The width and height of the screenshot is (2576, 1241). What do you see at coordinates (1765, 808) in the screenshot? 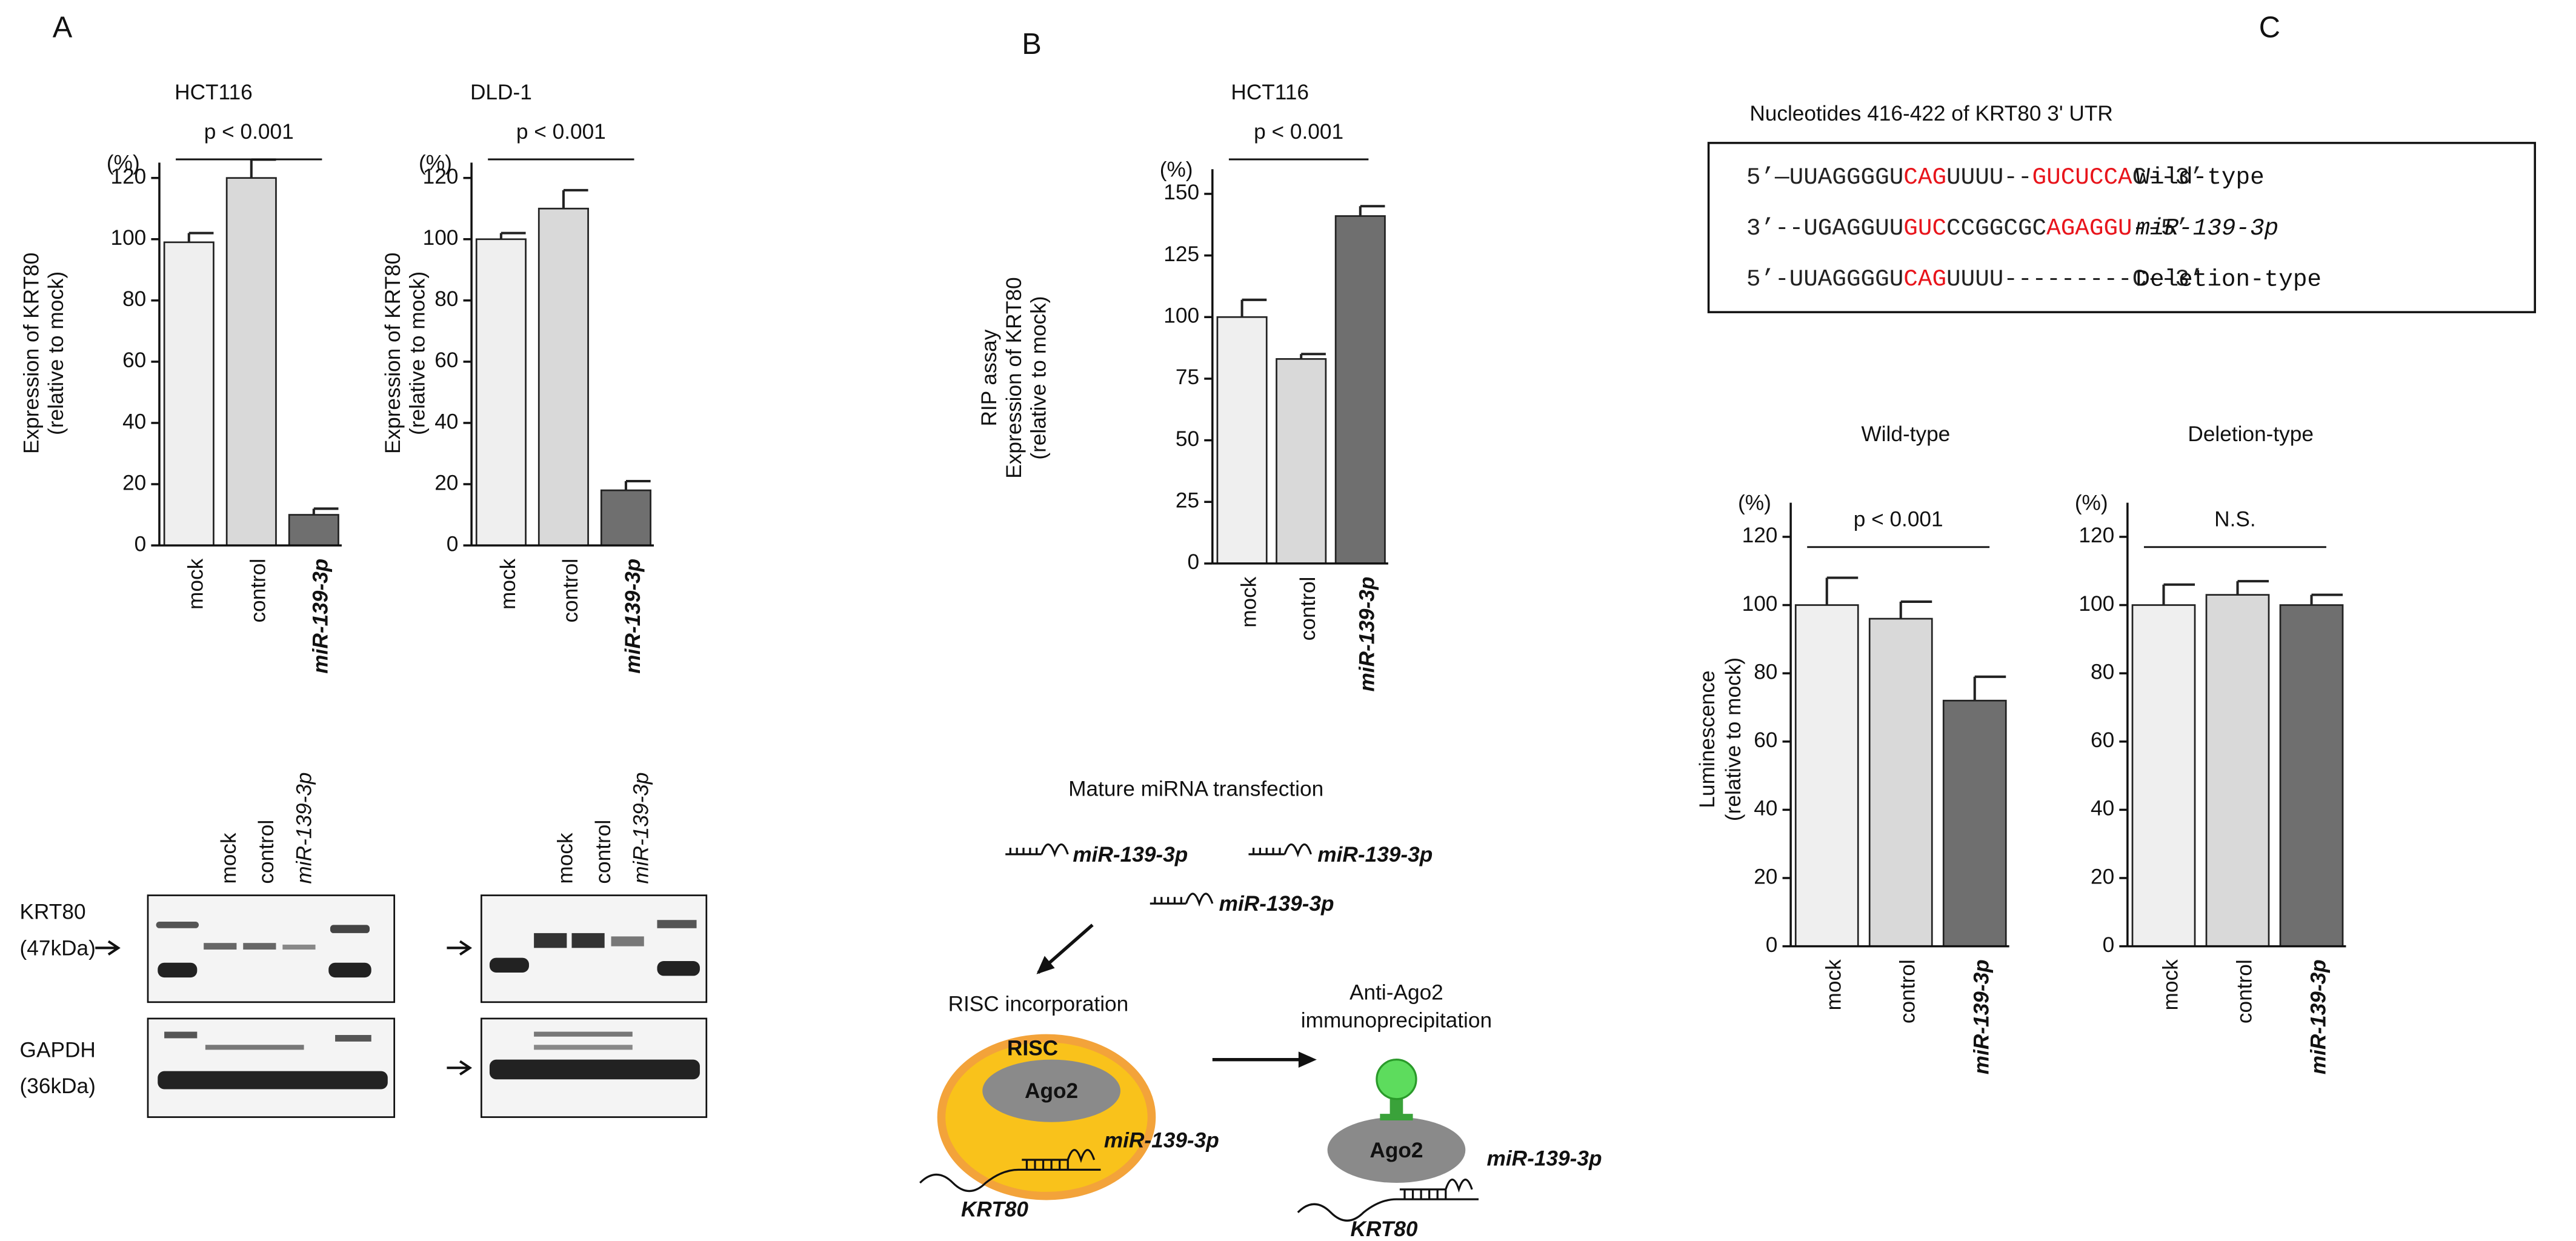
I see `y-tick-label: 40` at bounding box center [1765, 808].